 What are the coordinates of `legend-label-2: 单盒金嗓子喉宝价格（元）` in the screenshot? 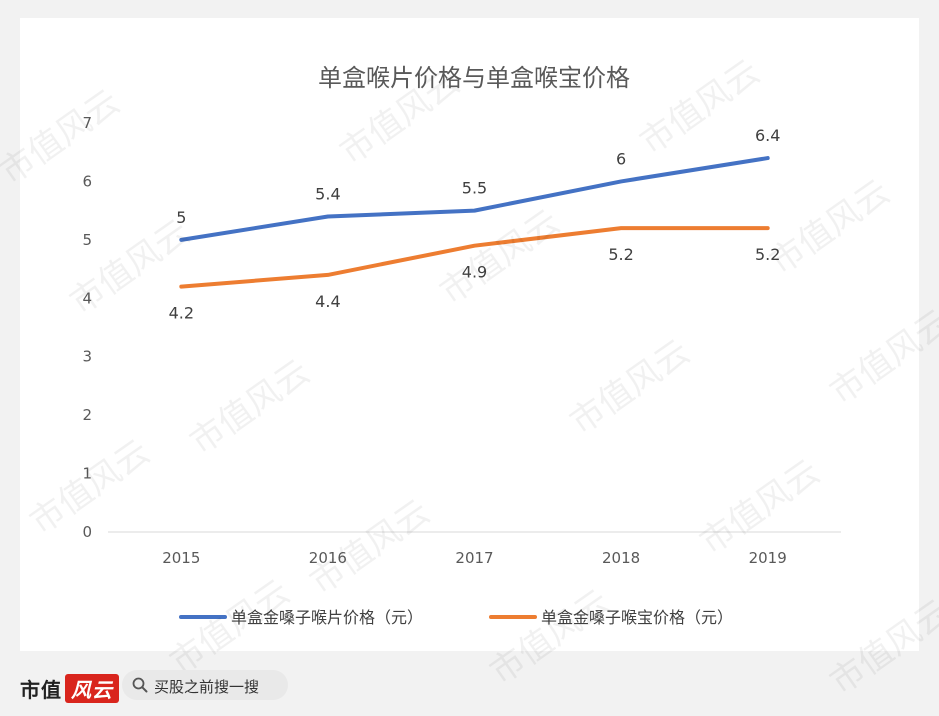 It's located at (637, 617).